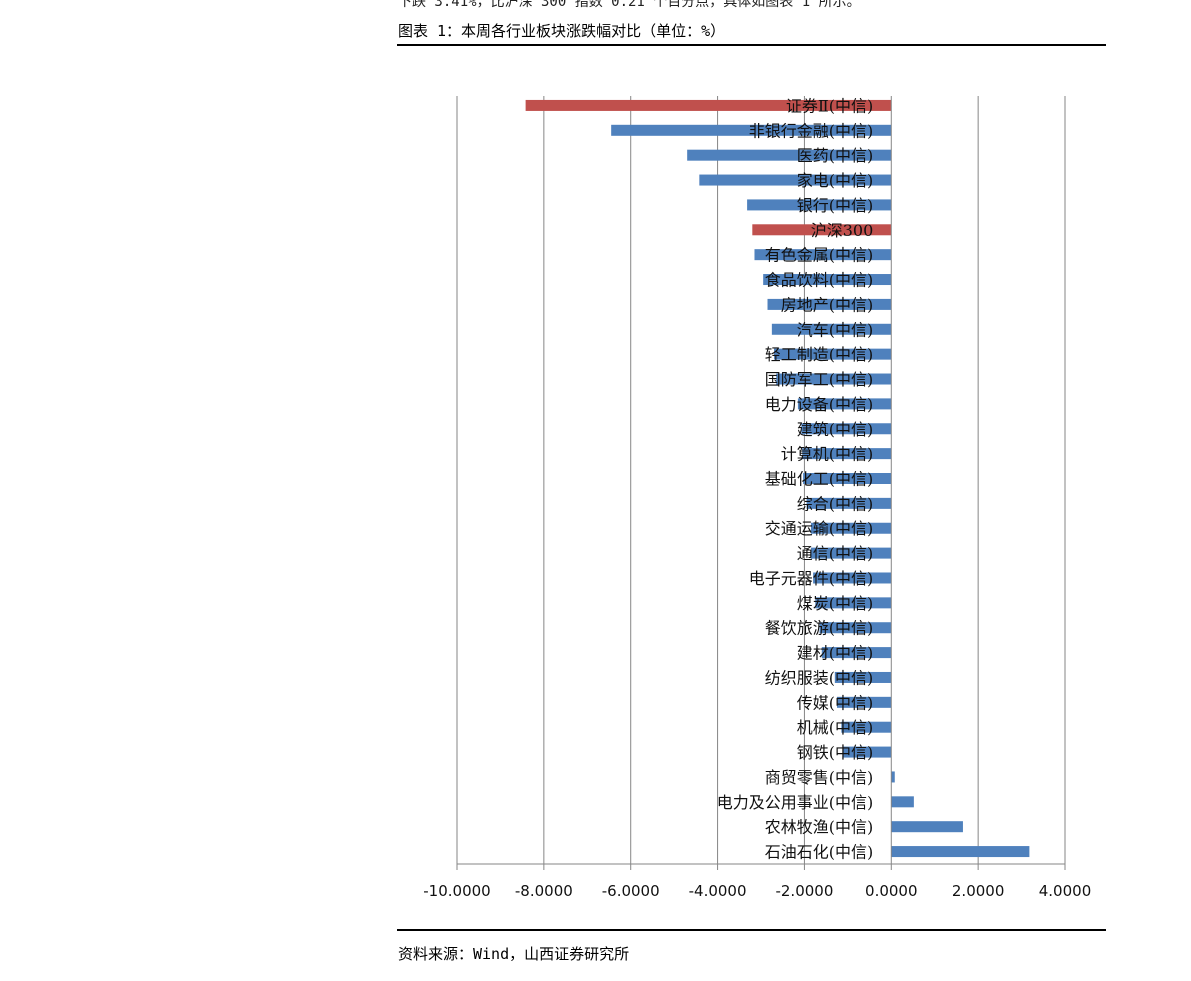  I want to click on category-label: 建材(中信), so click(835, 653).